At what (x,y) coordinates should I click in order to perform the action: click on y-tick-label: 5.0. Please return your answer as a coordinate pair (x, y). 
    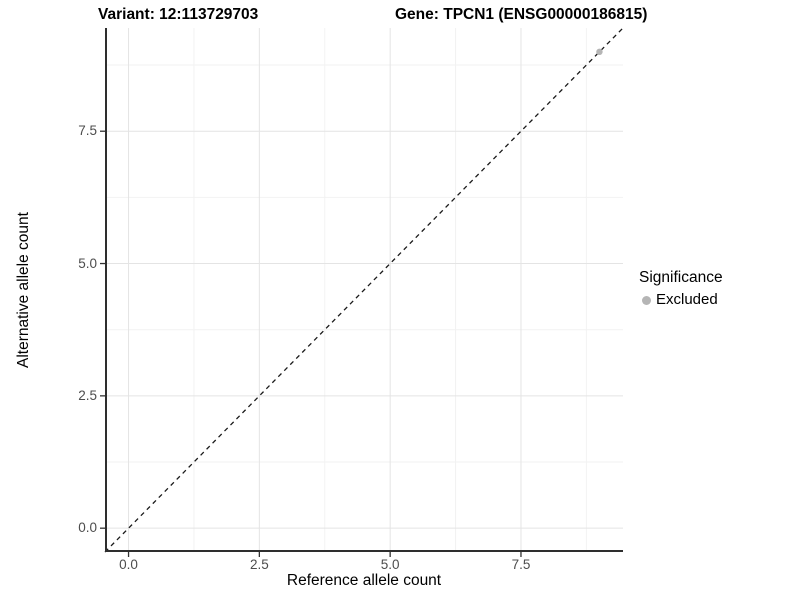
    Looking at the image, I should click on (87, 263).